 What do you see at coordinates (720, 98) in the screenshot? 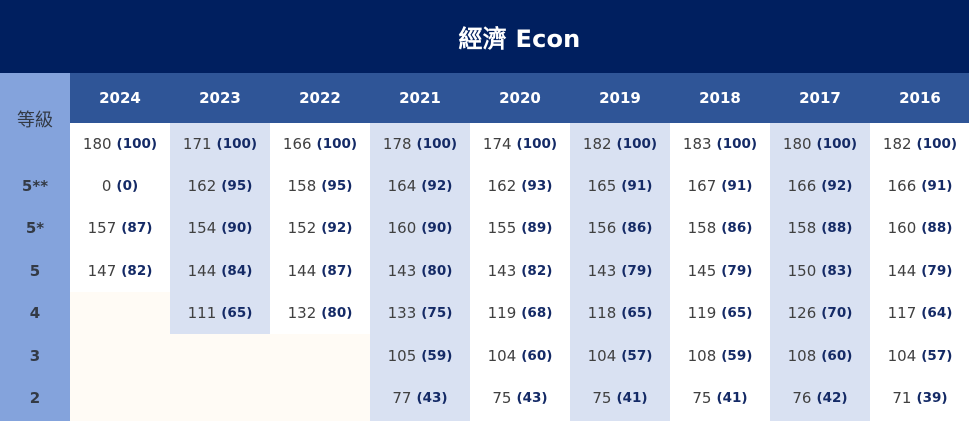
I see `year-header: 2018` at bounding box center [720, 98].